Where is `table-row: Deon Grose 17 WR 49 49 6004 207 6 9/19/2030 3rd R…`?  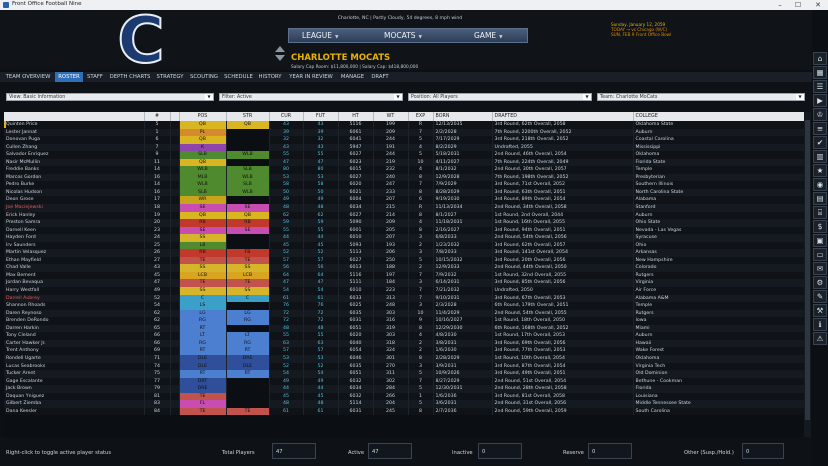
table-row: Deon Grose 17 WR 49 49 6004 207 6 9/19/2030 3rd R… is located at coordinates (404, 200).